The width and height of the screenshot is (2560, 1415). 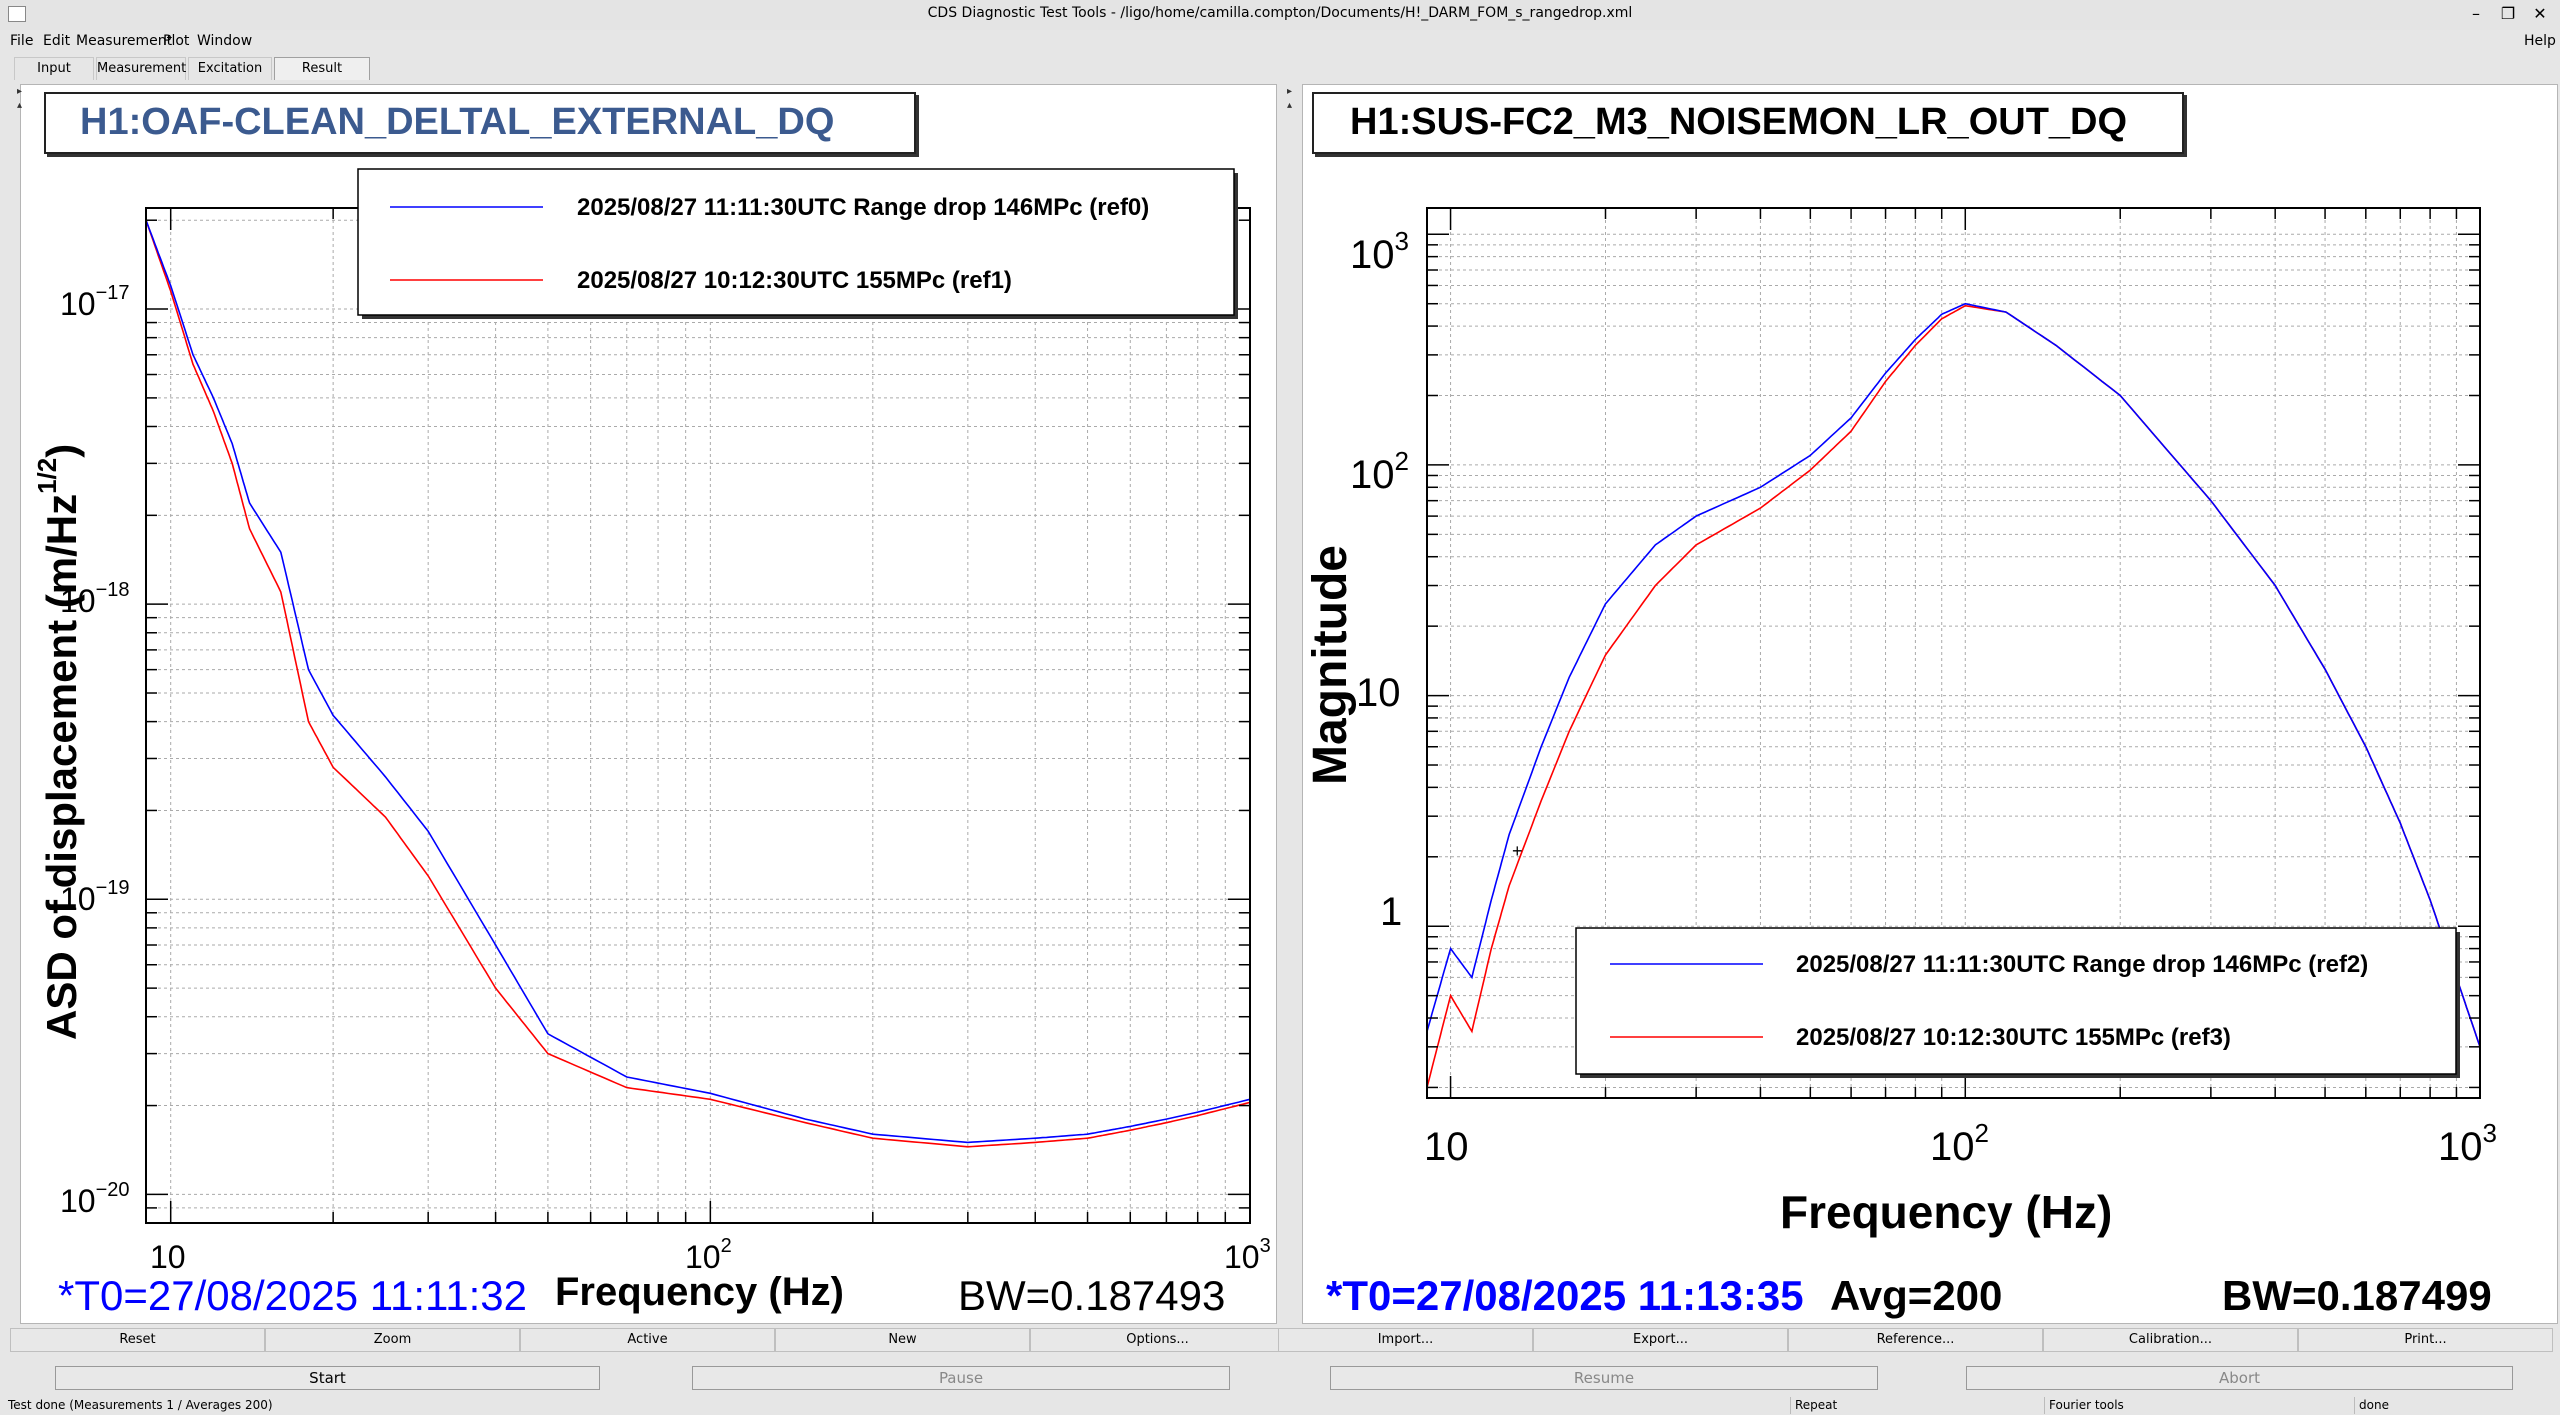 I want to click on pause-button: Pause, so click(x=961, y=1378).